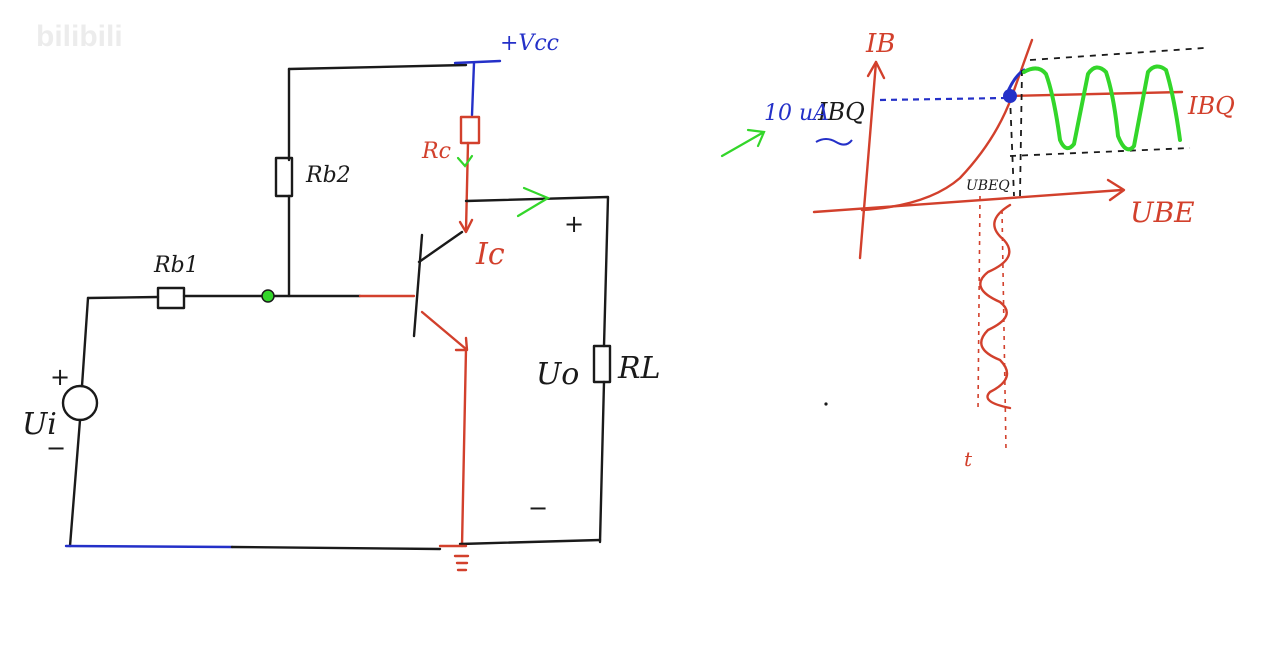 The height and width of the screenshot is (672, 1262). Describe the element at coordinates (454, 558) in the screenshot. I see `ground-symbol` at that location.